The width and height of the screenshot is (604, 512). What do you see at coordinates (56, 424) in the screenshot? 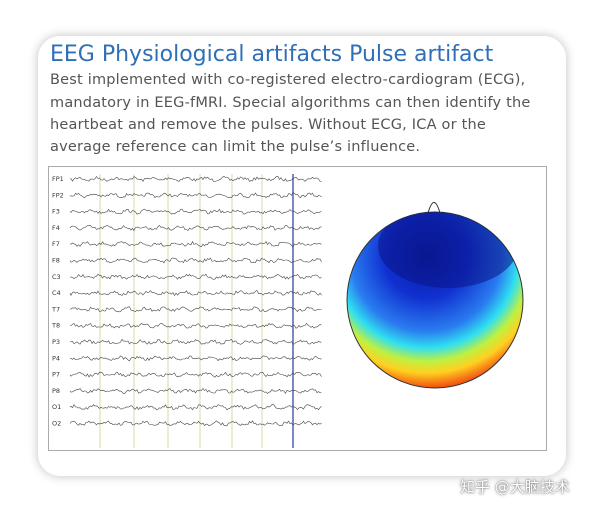
I see `channel-label: O2` at bounding box center [56, 424].